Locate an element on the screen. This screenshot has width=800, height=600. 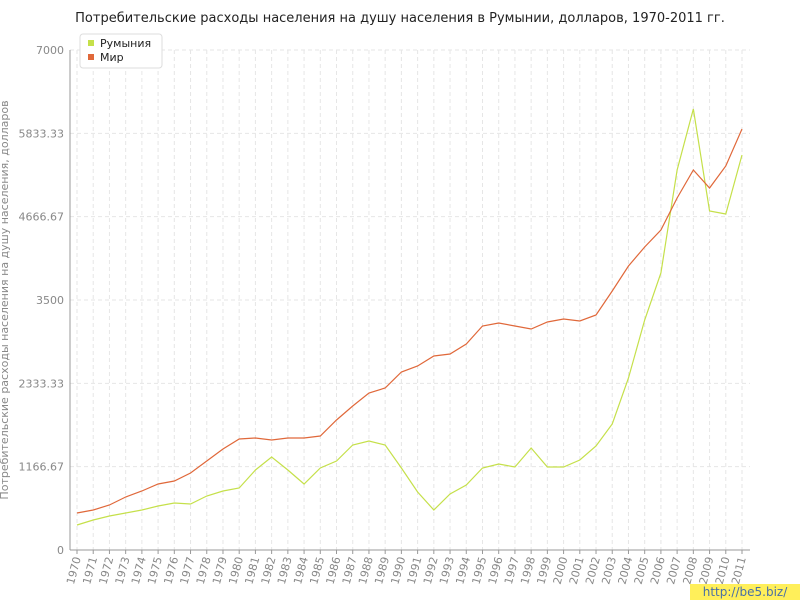
y-tick-label: 4666.67 is located at coordinates (42, 217).